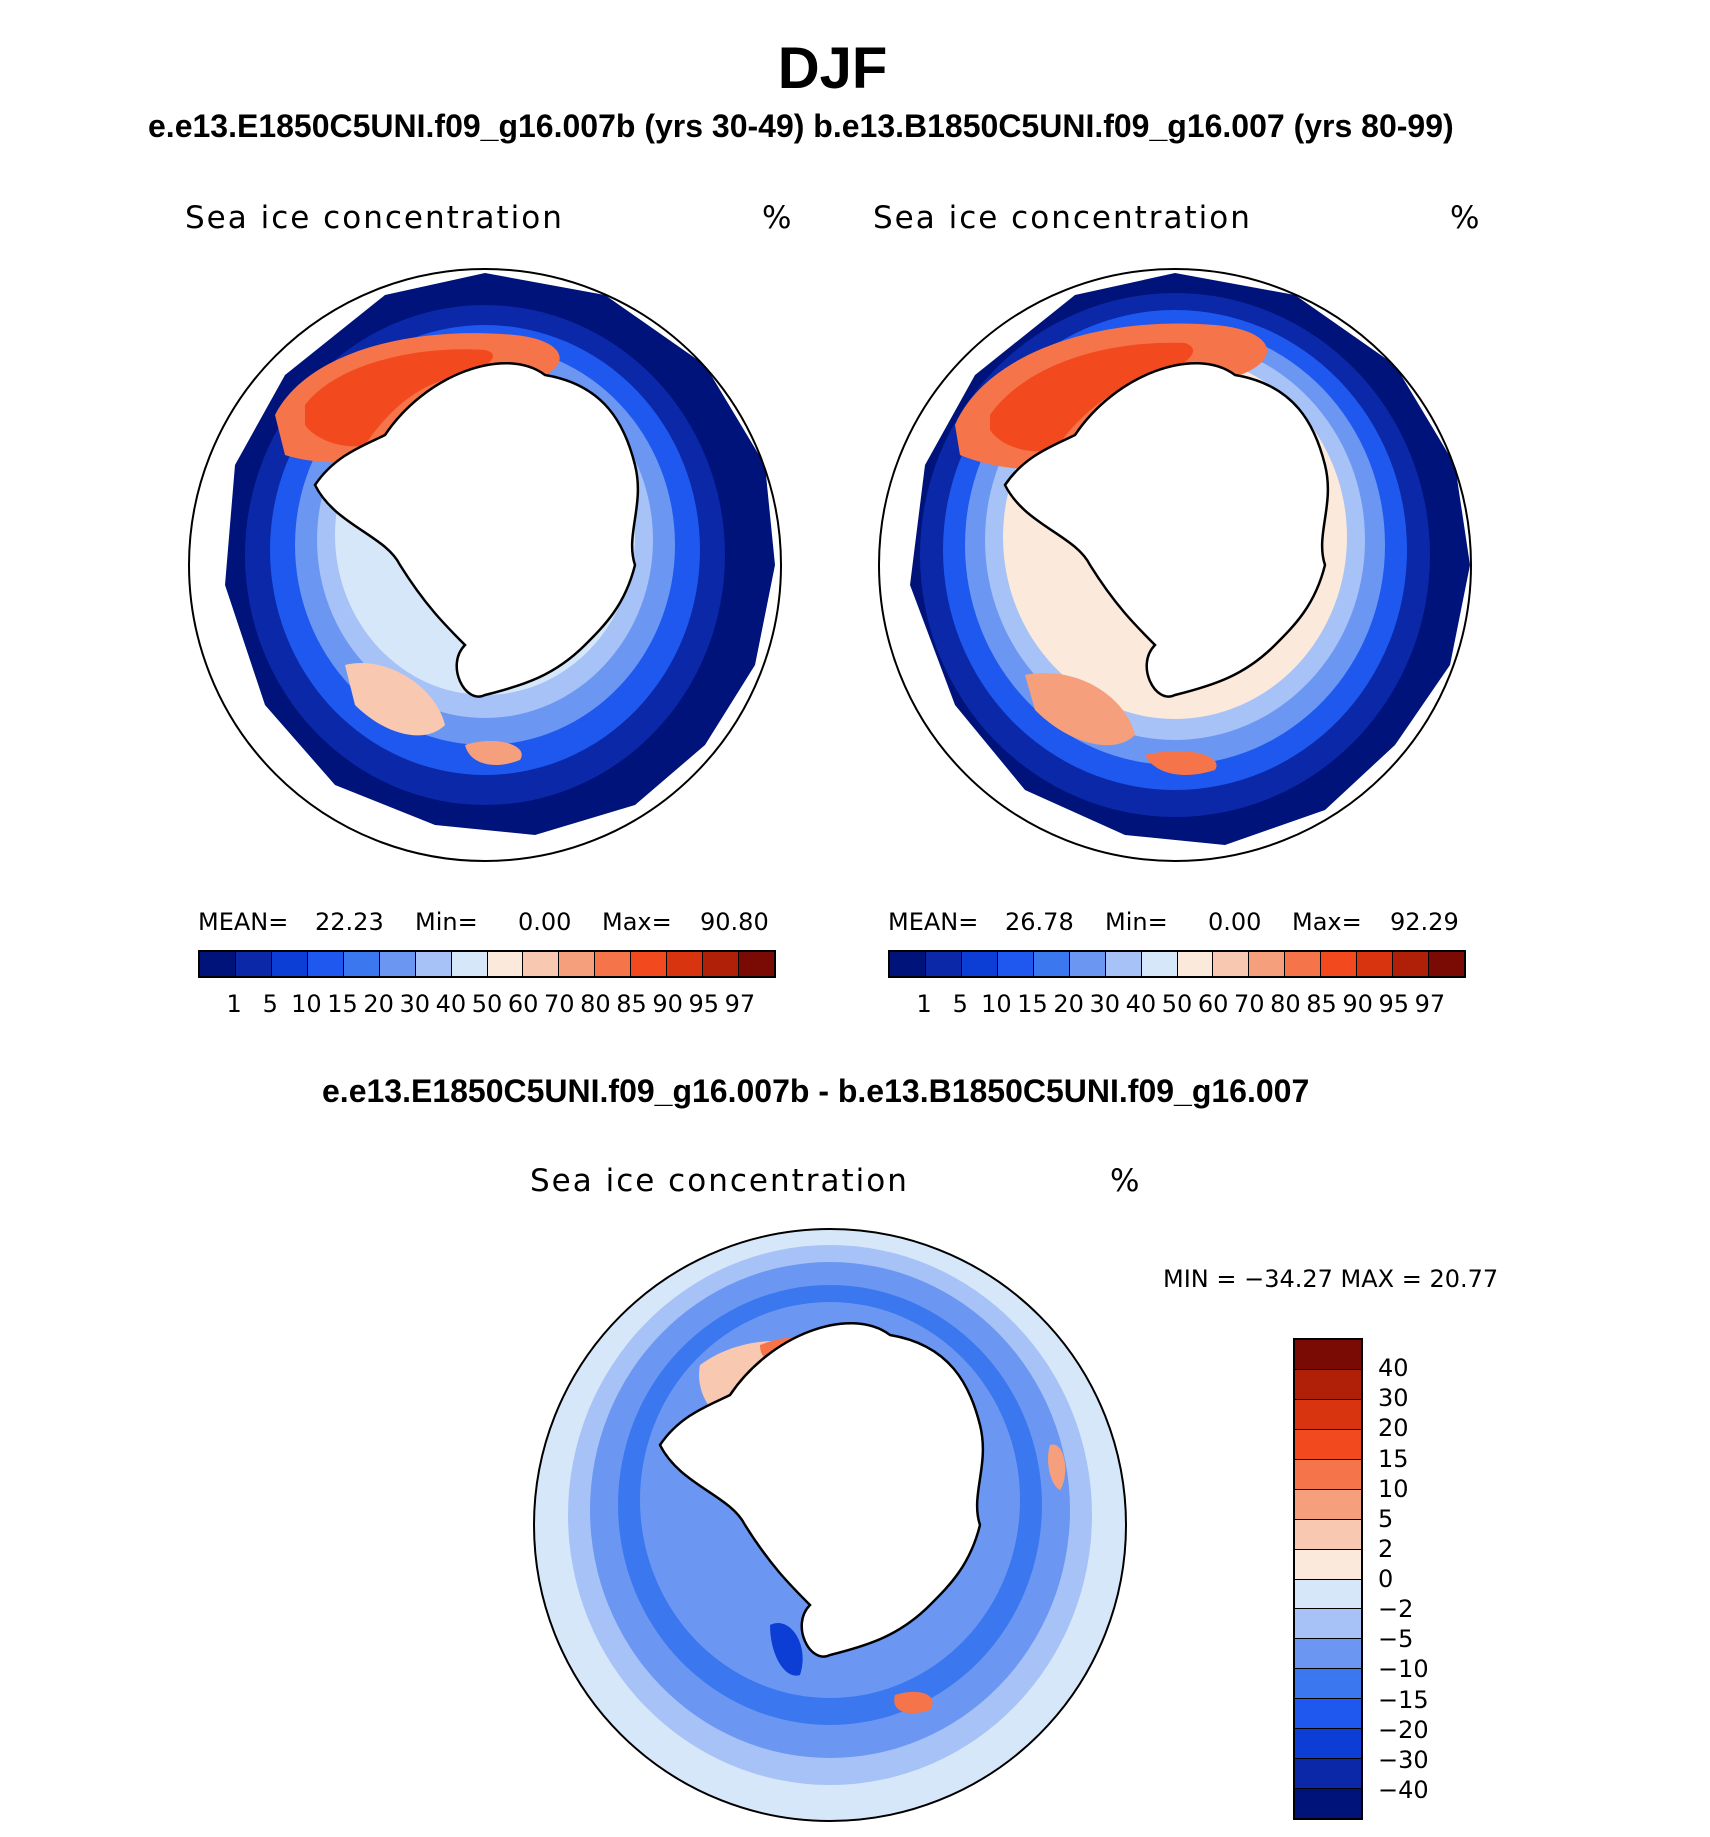 The height and width of the screenshot is (1837, 1710). I want to click on left-colorbar-tick-label: 60, so click(523, 1004).